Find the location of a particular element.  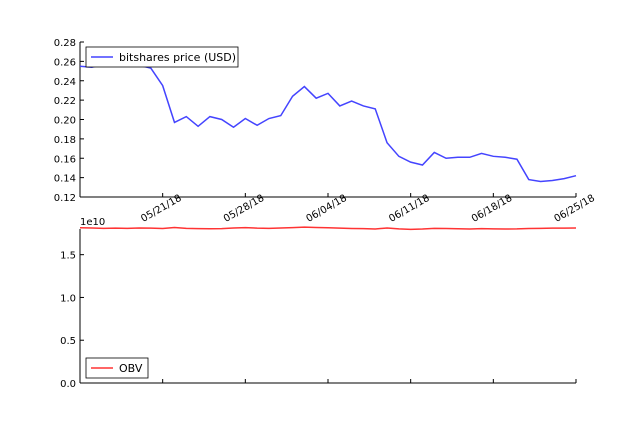

obv-legend: OBV is located at coordinates (117, 368).